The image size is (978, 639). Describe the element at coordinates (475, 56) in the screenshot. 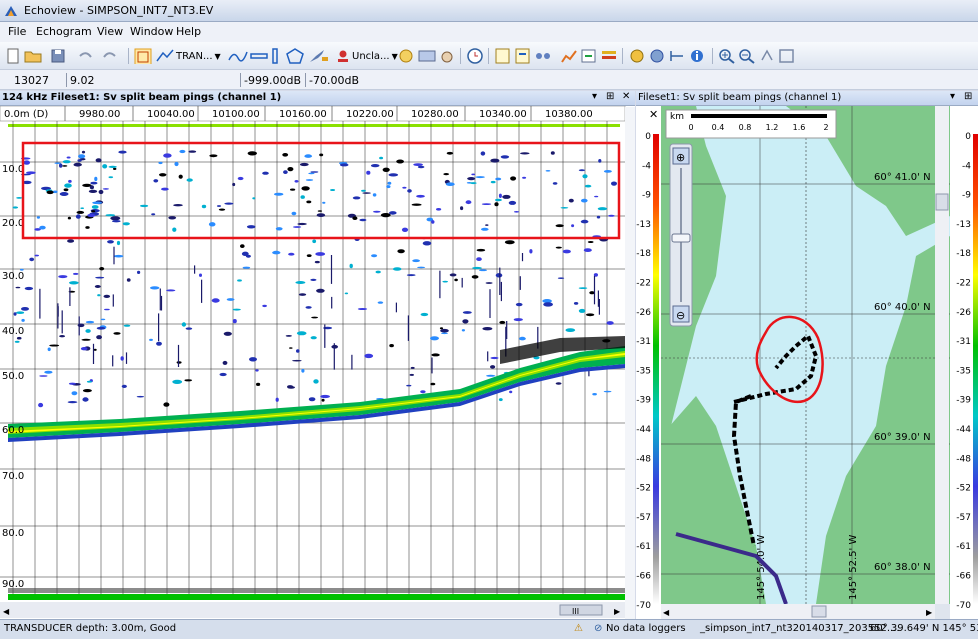

I see `clock-icon` at that location.